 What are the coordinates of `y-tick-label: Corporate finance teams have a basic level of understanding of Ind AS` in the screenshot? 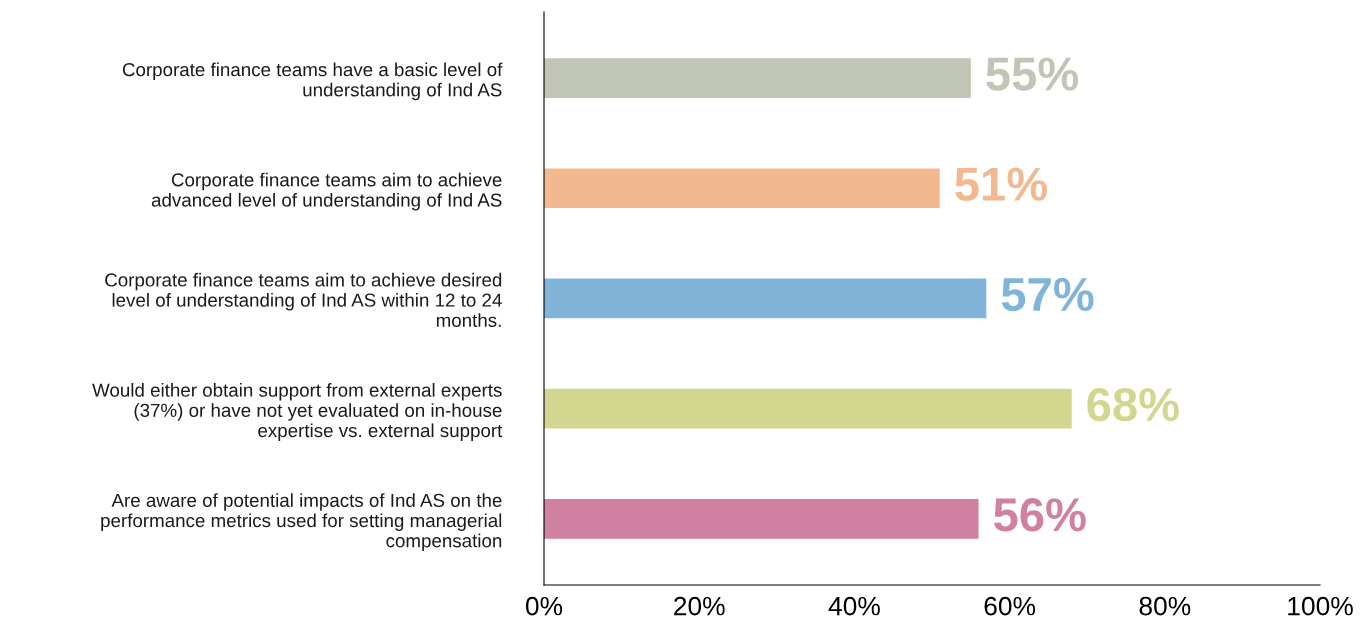 It's located at (312, 81).